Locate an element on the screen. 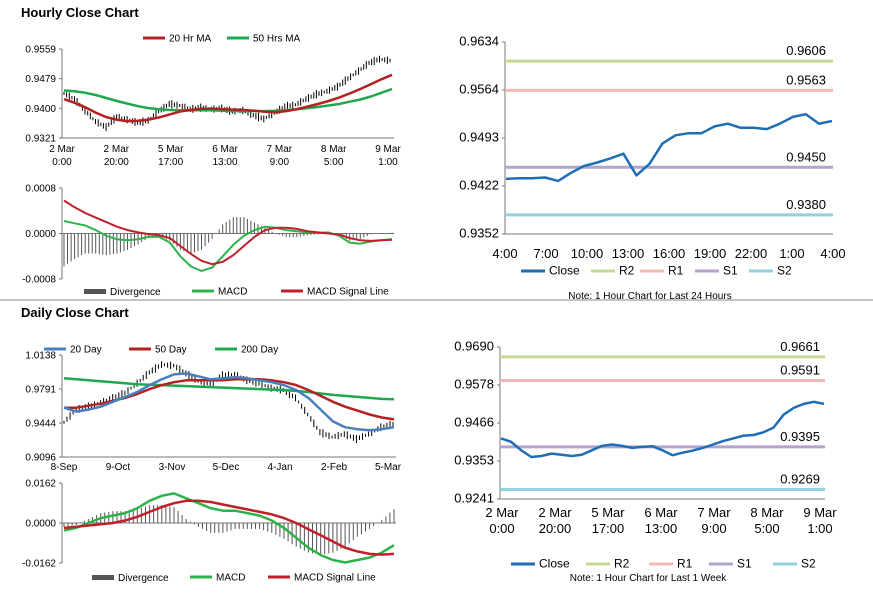 The image size is (873, 601). hourly-price-y-tick-label: 0.9479 is located at coordinates (40, 79).